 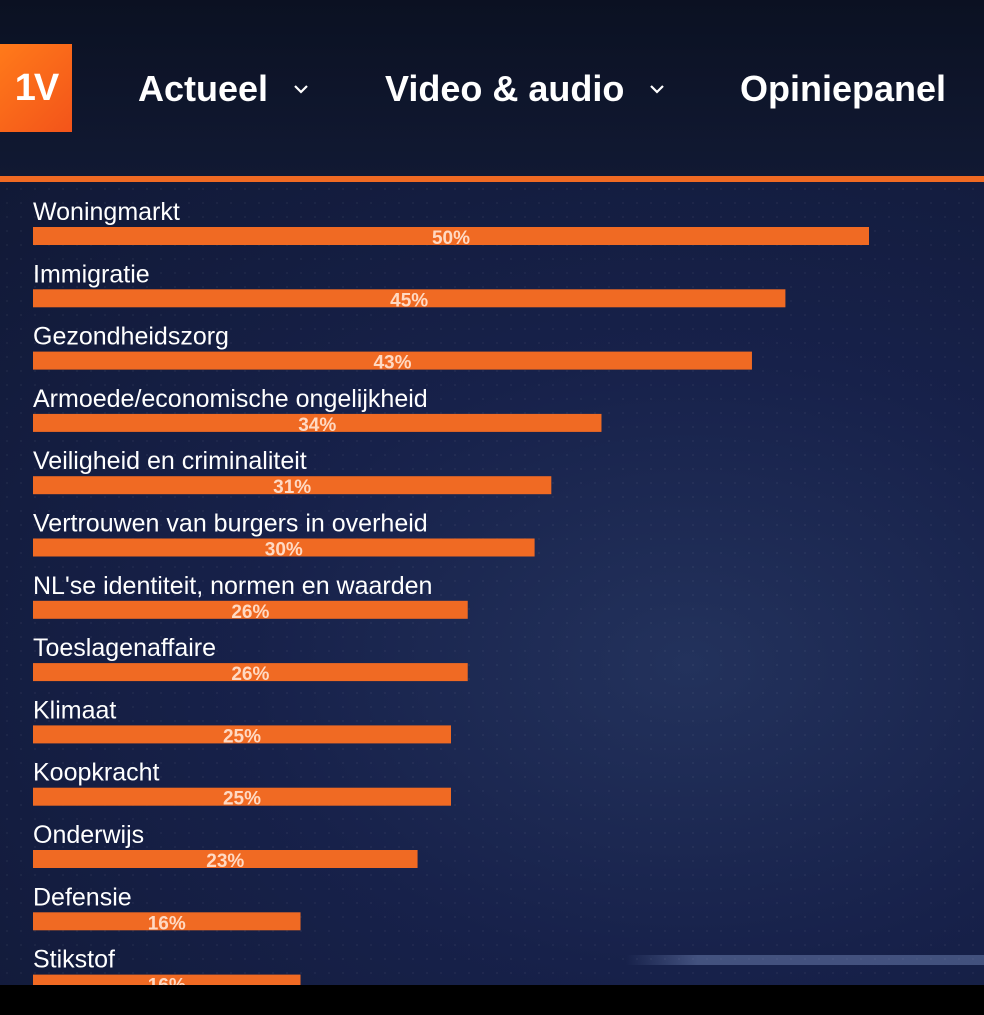 I want to click on value-label: 50%, so click(x=451, y=238).